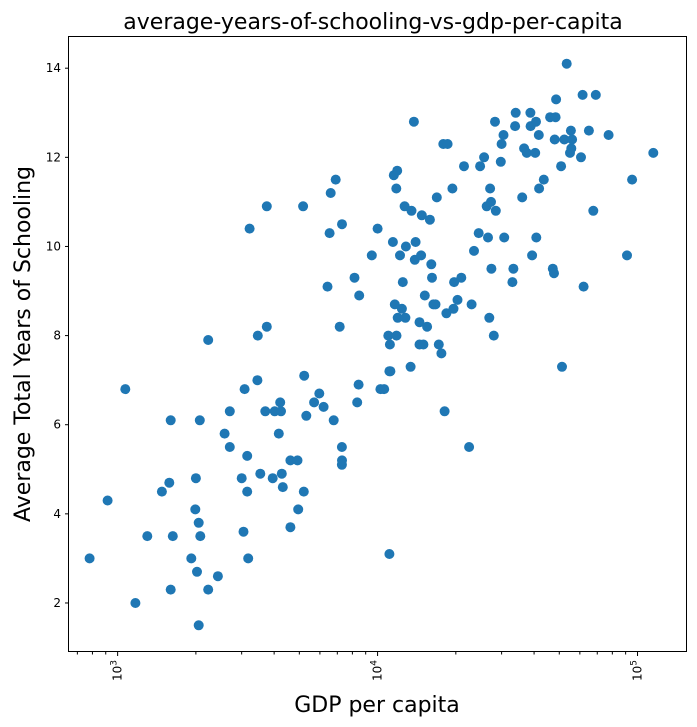 This screenshot has width=697, height=727. I want to click on x-axis-label: GDP per capita, so click(377, 705).